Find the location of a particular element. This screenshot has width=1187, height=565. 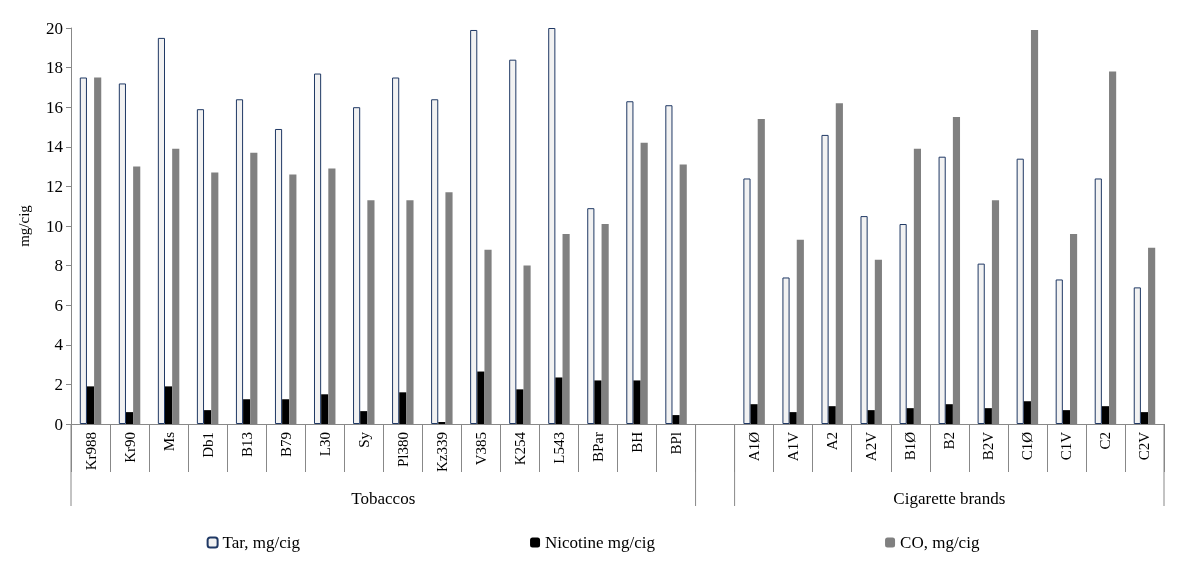

x-tick-label: BPar is located at coordinates (597, 447).